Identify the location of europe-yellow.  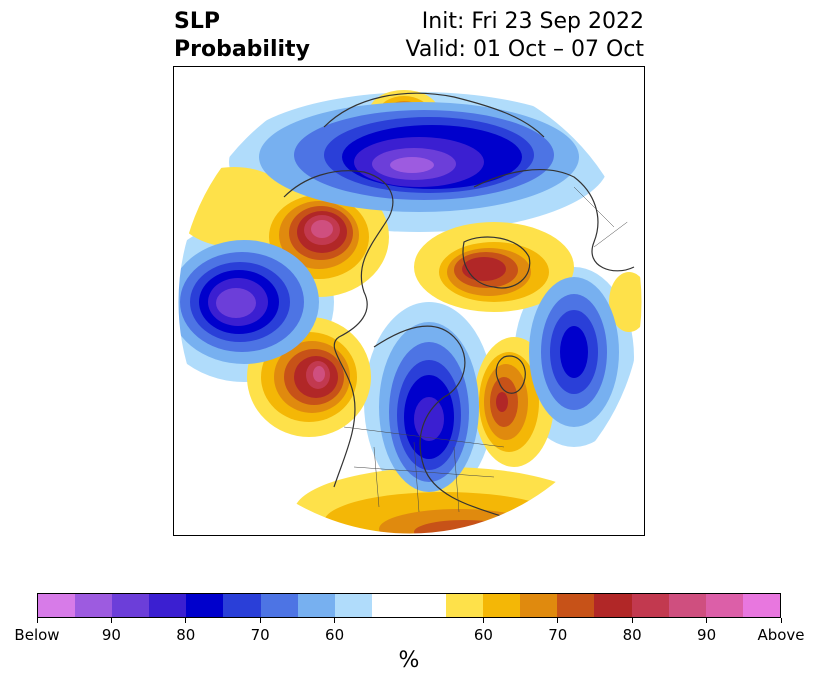
(625, 302).